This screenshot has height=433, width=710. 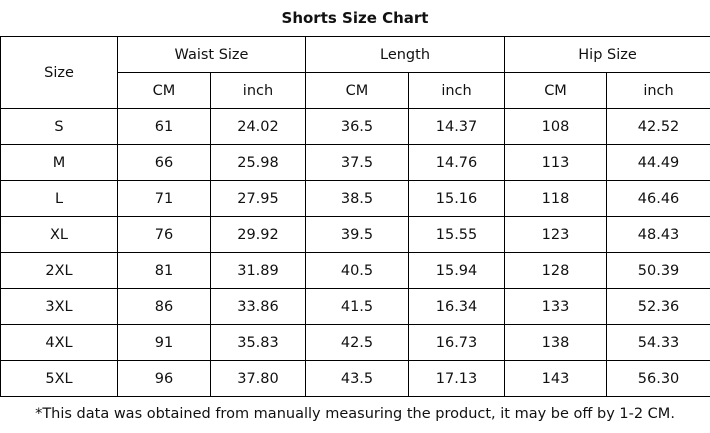 I want to click on value-cell: 38.5, so click(x=357, y=198).